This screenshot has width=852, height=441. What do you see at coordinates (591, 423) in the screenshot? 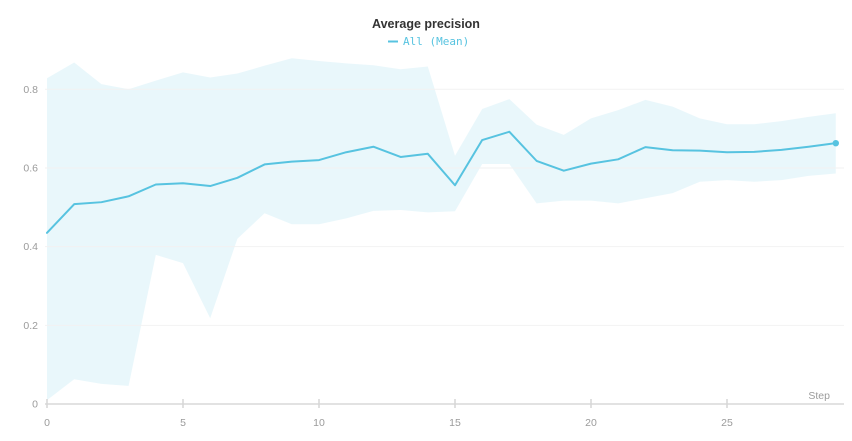
I see `x-tick-label: 20` at bounding box center [591, 423].